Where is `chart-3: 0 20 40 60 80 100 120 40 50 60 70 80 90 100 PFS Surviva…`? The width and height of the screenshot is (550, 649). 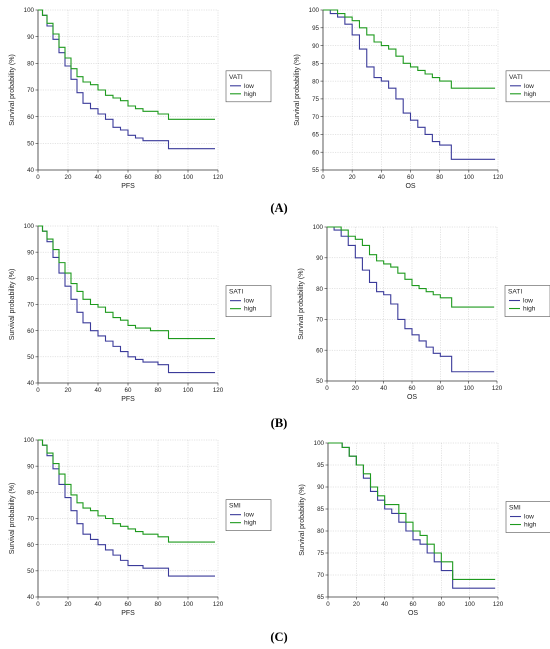 chart-3: 0 20 40 60 80 100 120 40 50 60 70 80 90 100 PFS Surviva… is located at coordinates (140, 313).